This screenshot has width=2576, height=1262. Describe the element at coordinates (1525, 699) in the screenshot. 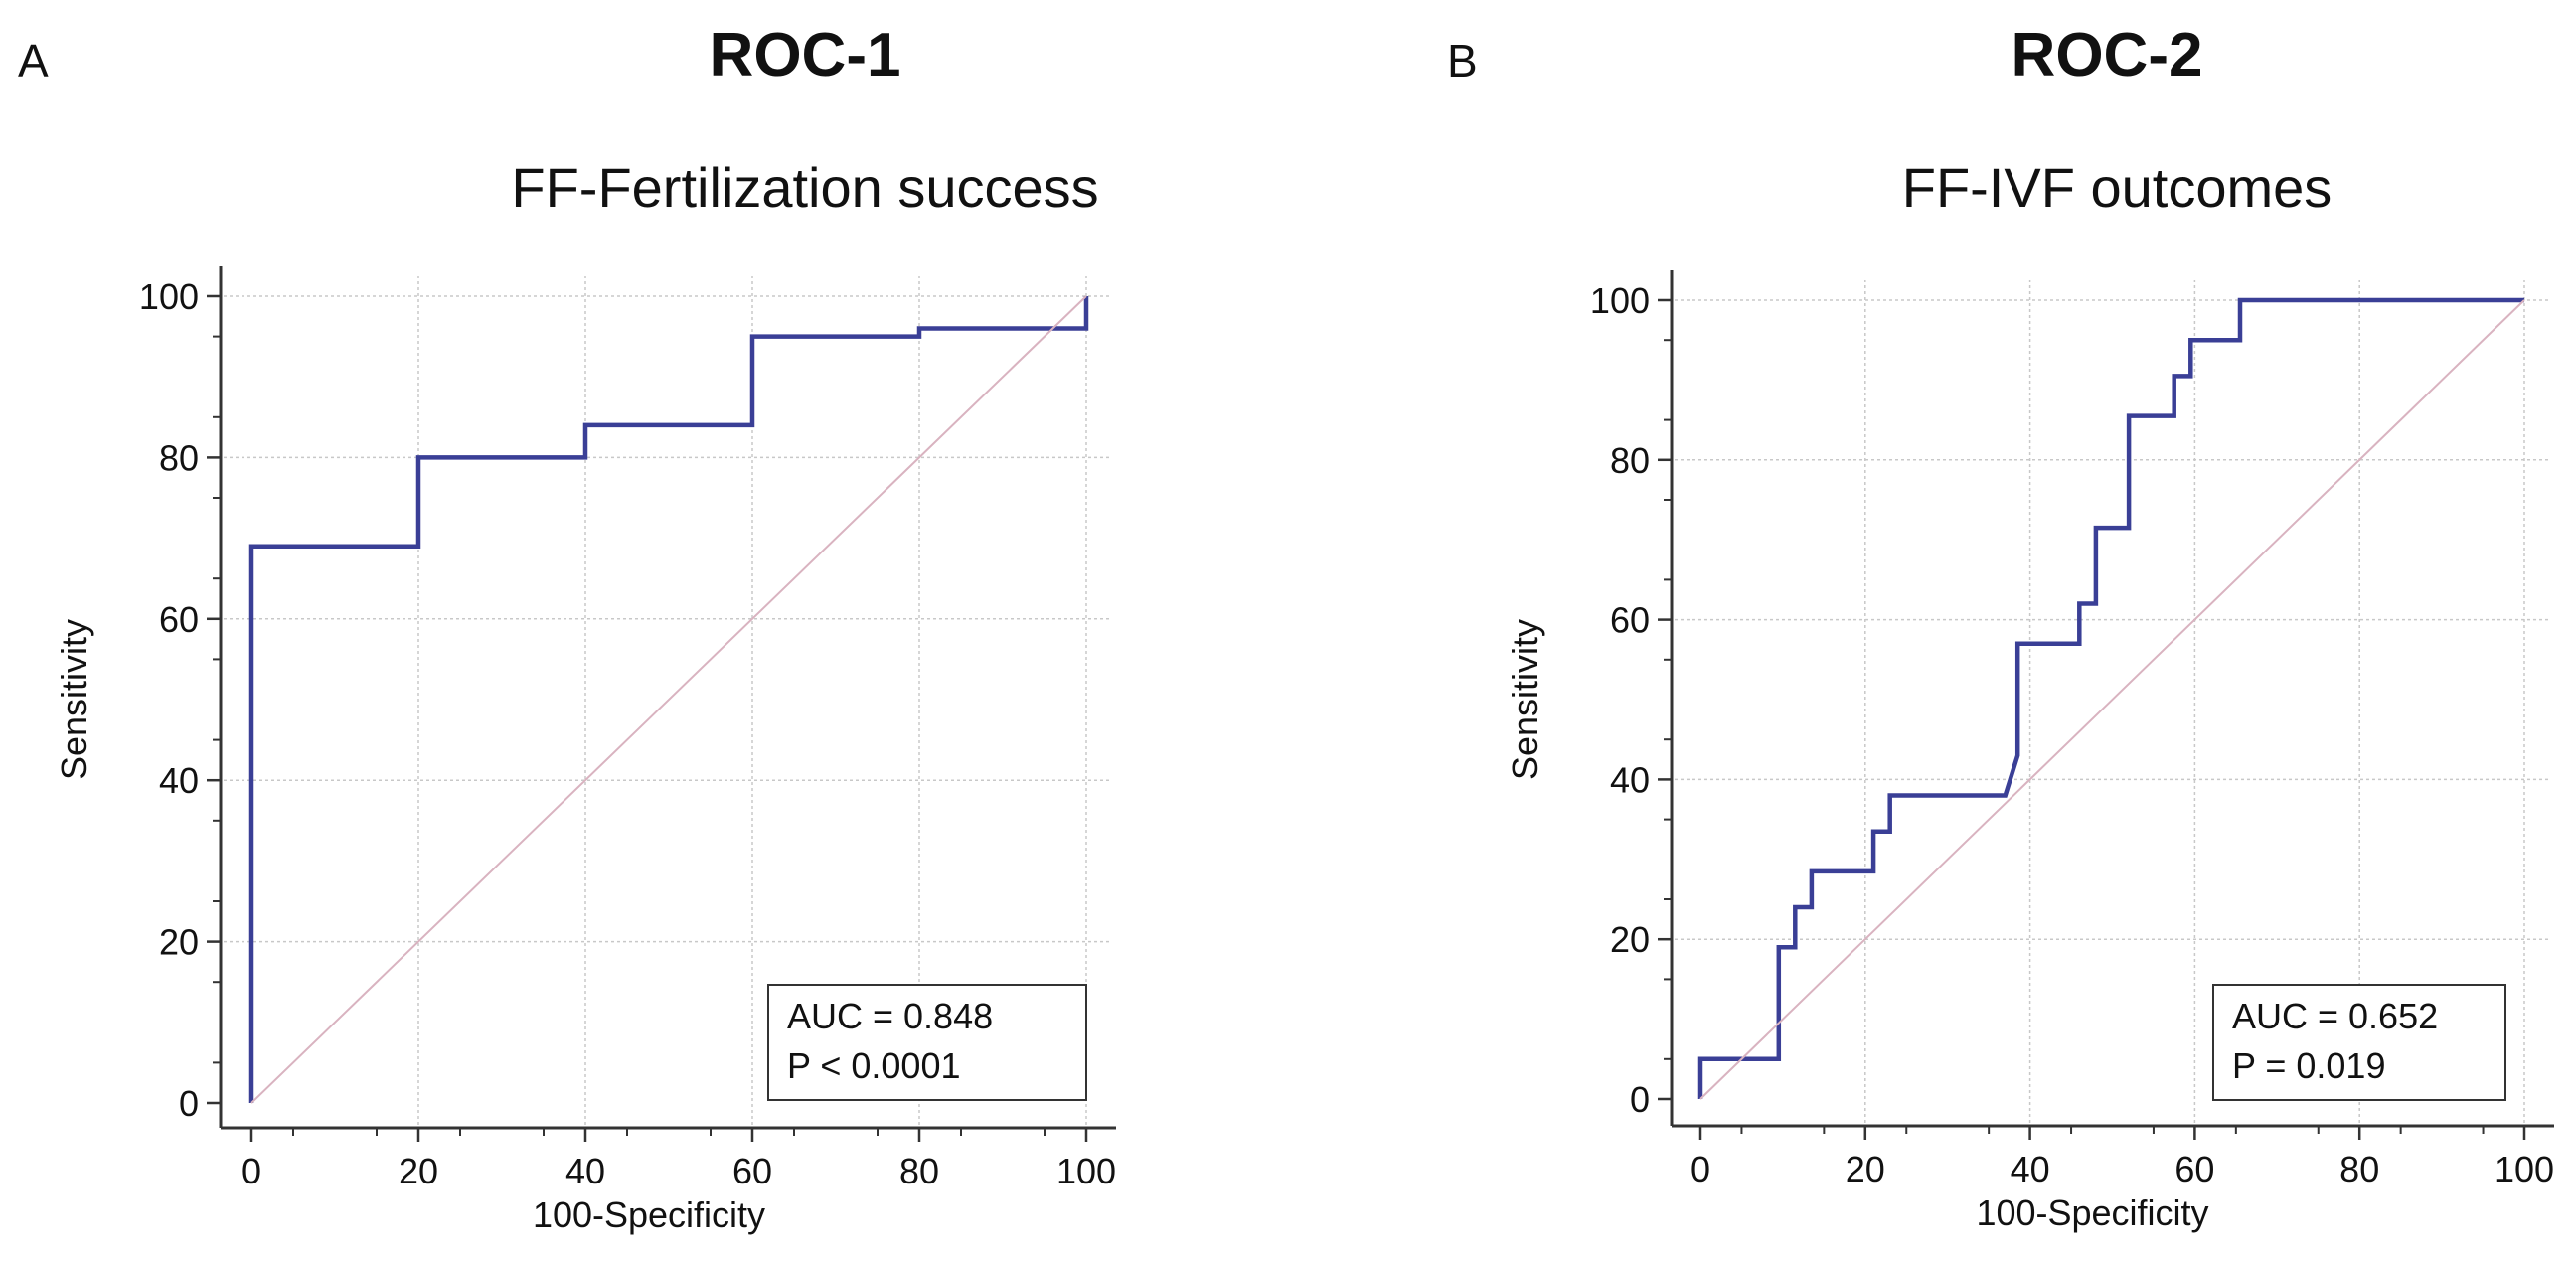

I see `chart-b-y-axis-label: Sensitivity` at that location.